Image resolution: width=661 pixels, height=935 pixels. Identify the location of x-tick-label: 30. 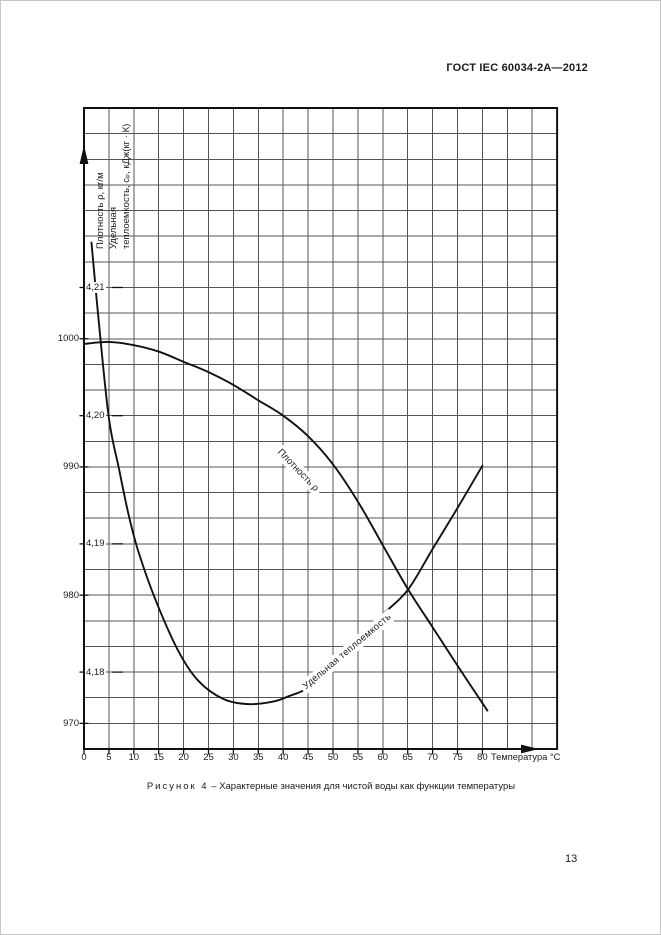
(233, 757).